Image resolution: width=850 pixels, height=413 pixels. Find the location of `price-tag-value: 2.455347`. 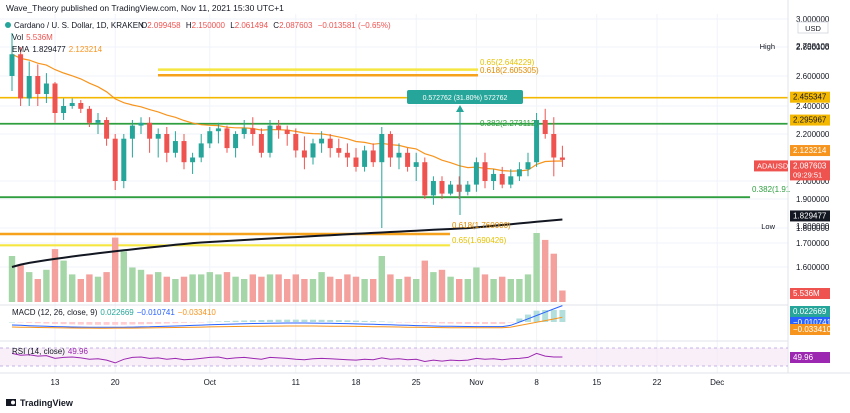

price-tag-value: 2.455347 is located at coordinates (810, 97).